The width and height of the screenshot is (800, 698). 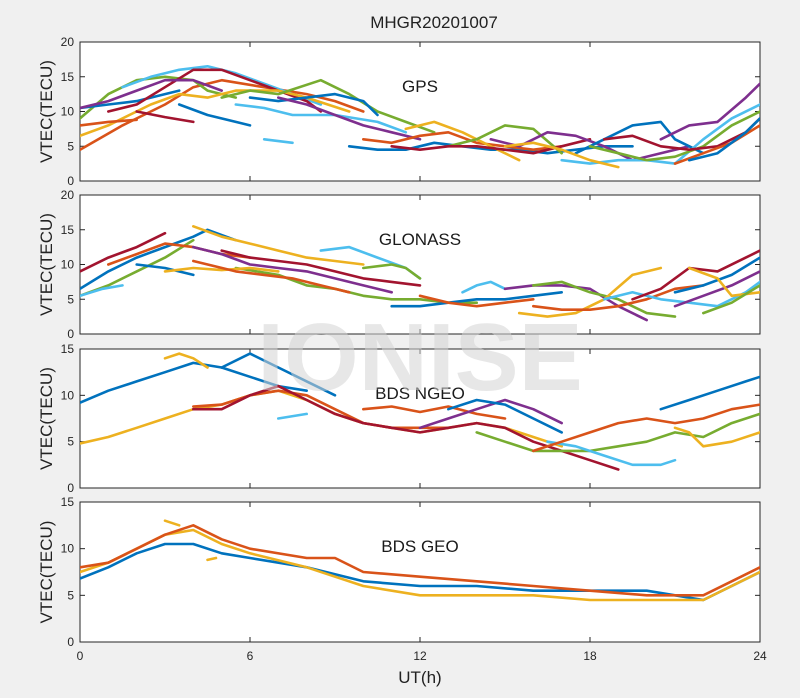 What do you see at coordinates (80, 656) in the screenshot?
I see `x-tick-label: 0` at bounding box center [80, 656].